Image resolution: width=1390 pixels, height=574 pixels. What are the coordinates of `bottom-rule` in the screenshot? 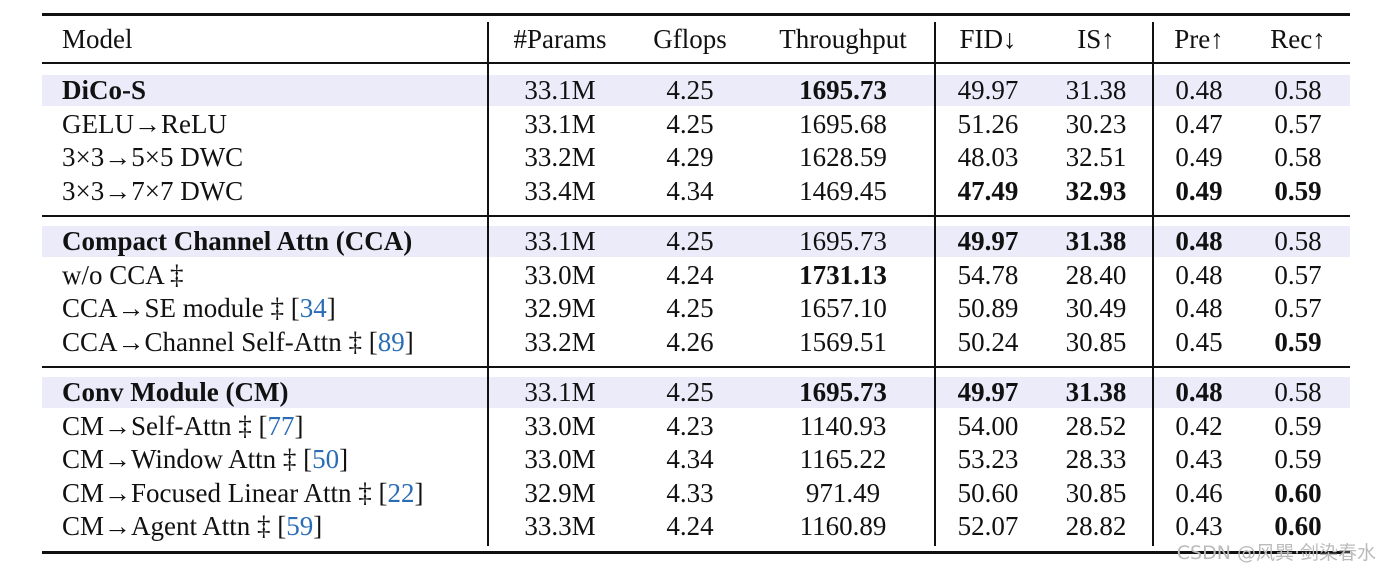 It's located at (696, 552).